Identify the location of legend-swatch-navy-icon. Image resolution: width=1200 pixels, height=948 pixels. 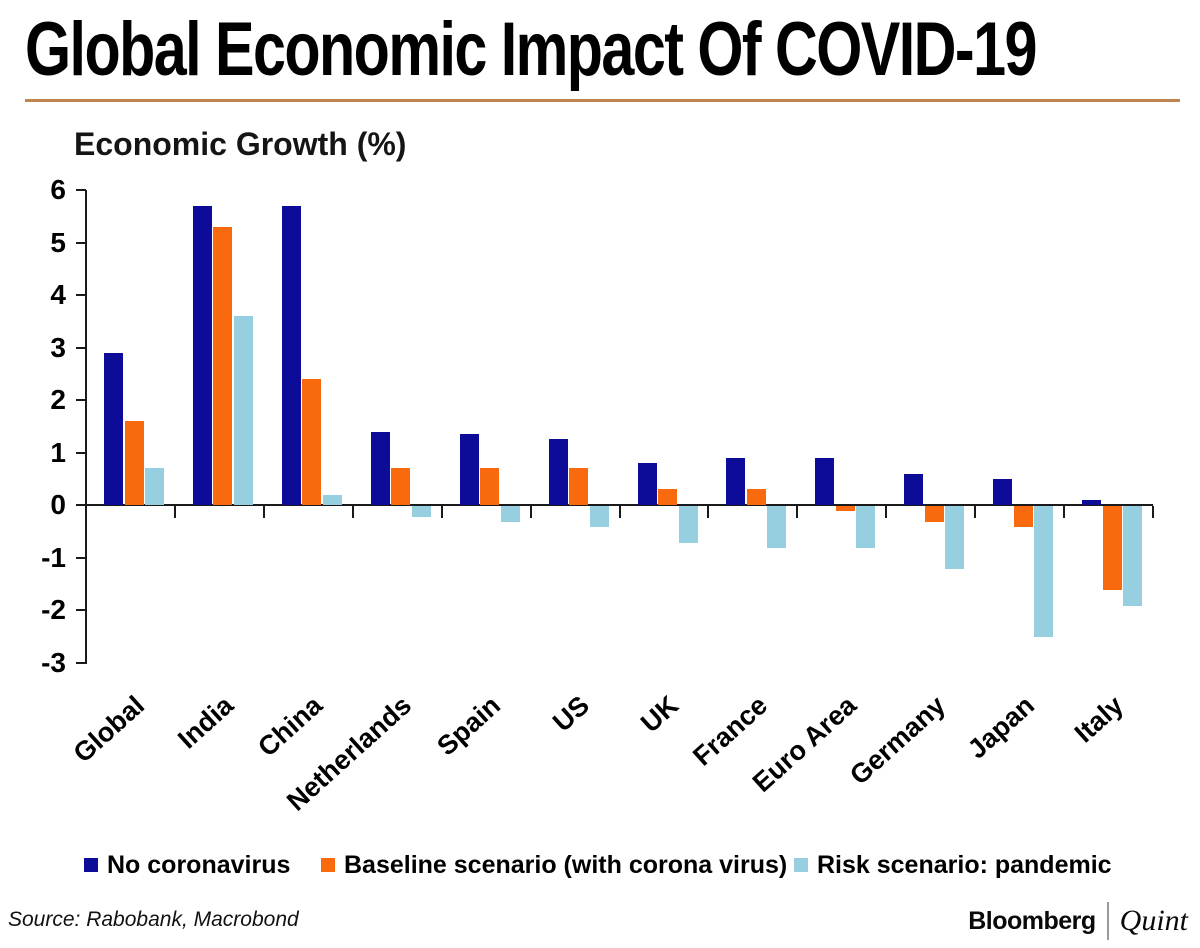
(91, 865).